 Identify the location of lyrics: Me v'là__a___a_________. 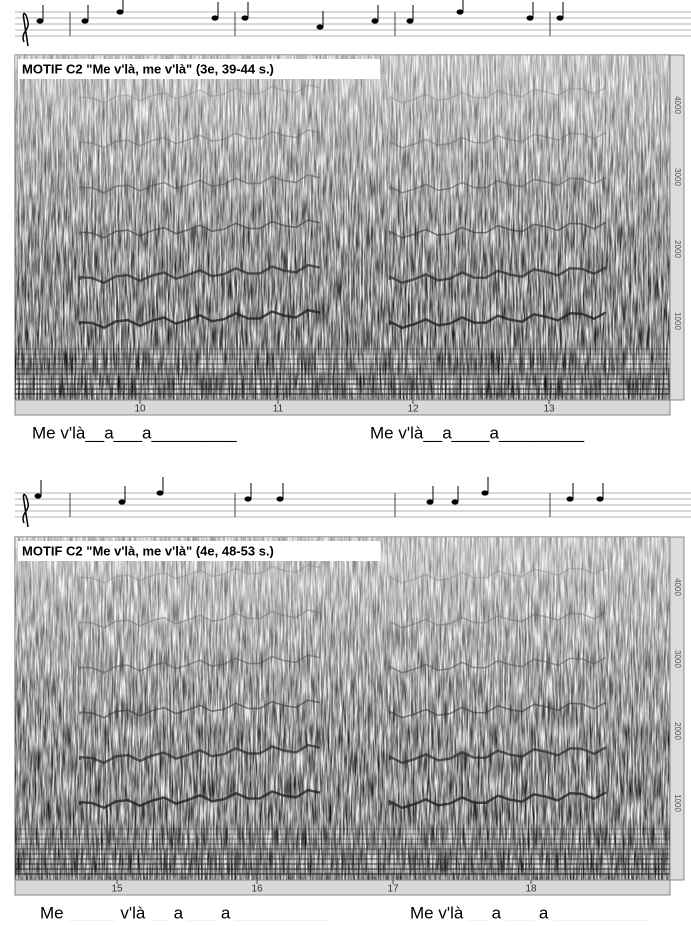
(134, 432).